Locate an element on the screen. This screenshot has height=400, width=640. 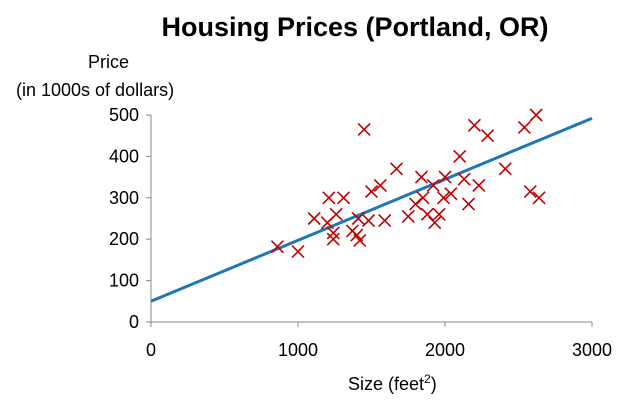
y-axis-label-line2: (in 1000s of dollars) is located at coordinates (95, 90).